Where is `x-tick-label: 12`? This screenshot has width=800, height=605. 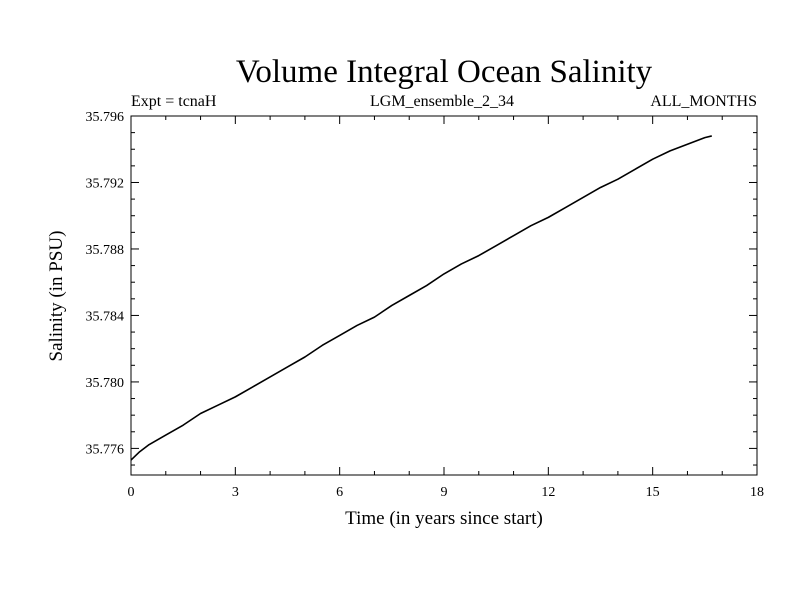 x-tick-label: 12 is located at coordinates (548, 492).